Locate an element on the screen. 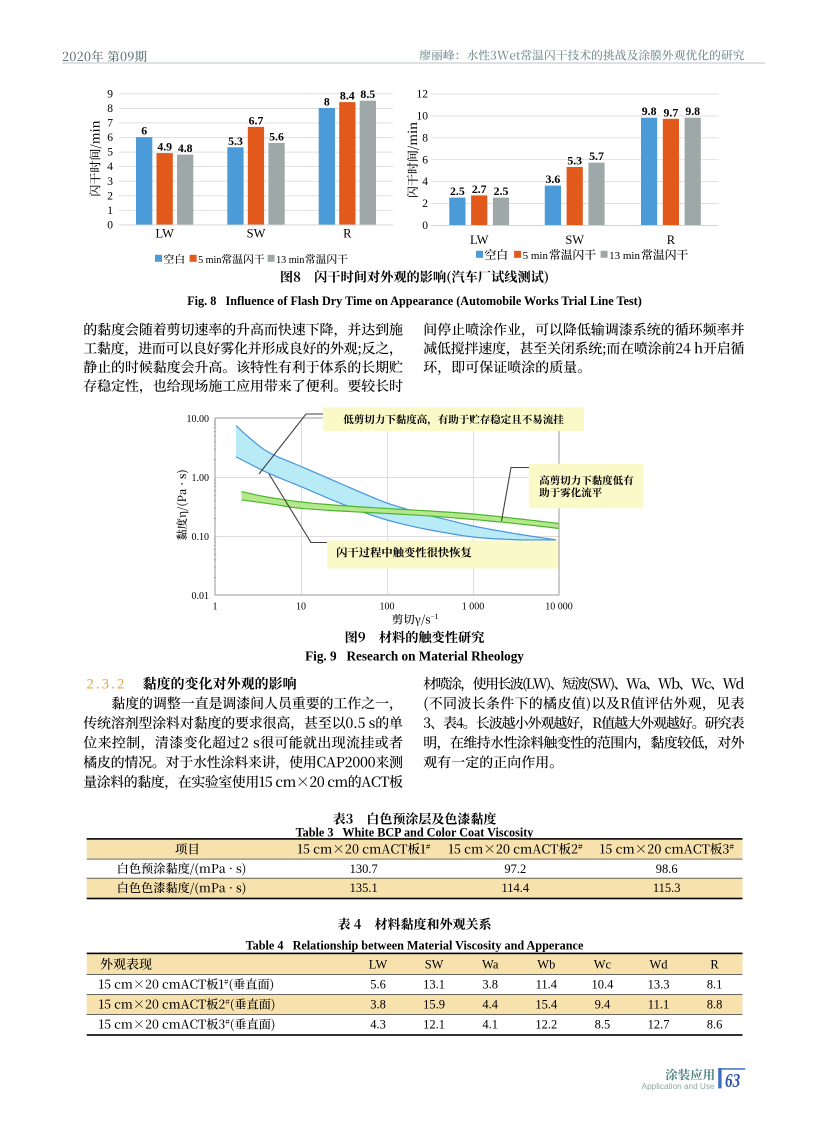 The height and width of the screenshot is (1122, 827). svg-text: 0.10 is located at coordinates (201, 537).